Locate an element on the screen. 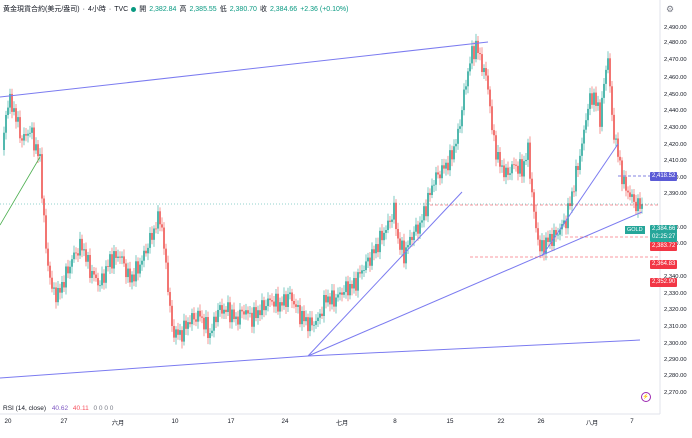  price-level-tag: 2,418.52 is located at coordinates (664, 176).